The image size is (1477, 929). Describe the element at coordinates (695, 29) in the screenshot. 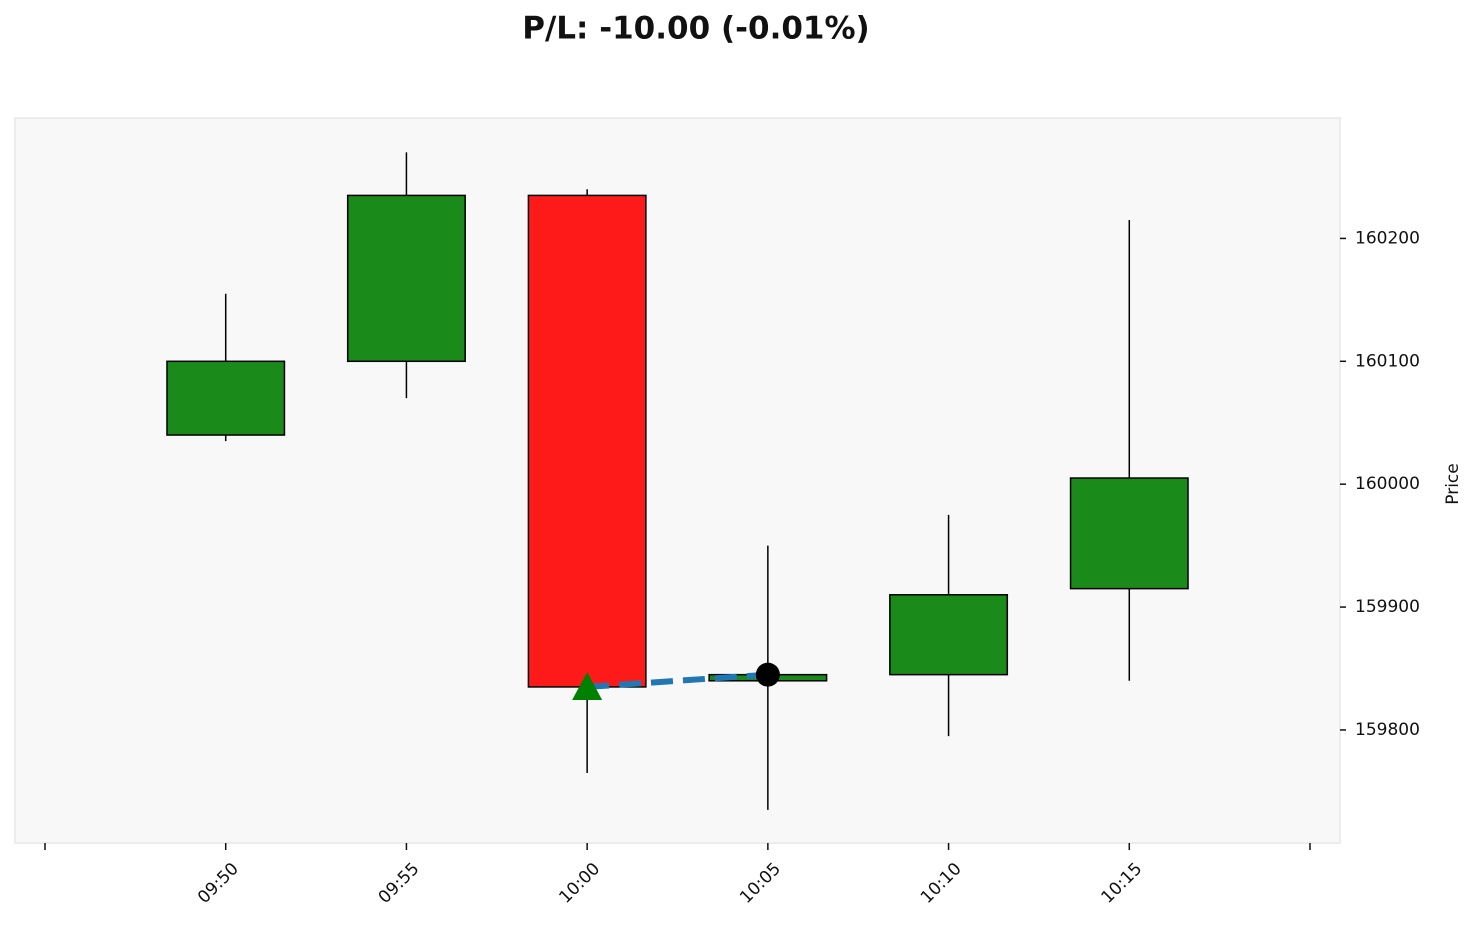

I see `chart-title: P/L: -10.00 (-0.01%)` at that location.